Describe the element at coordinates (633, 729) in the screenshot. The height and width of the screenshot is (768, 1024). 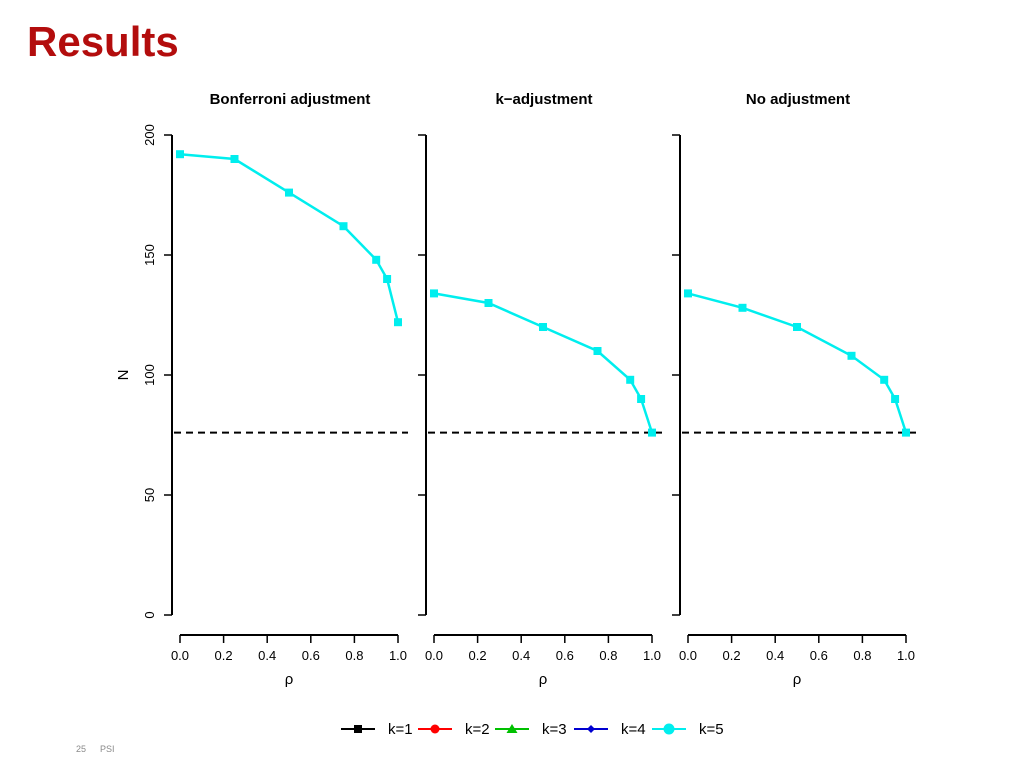
I see `legend-label: k=4` at that location.